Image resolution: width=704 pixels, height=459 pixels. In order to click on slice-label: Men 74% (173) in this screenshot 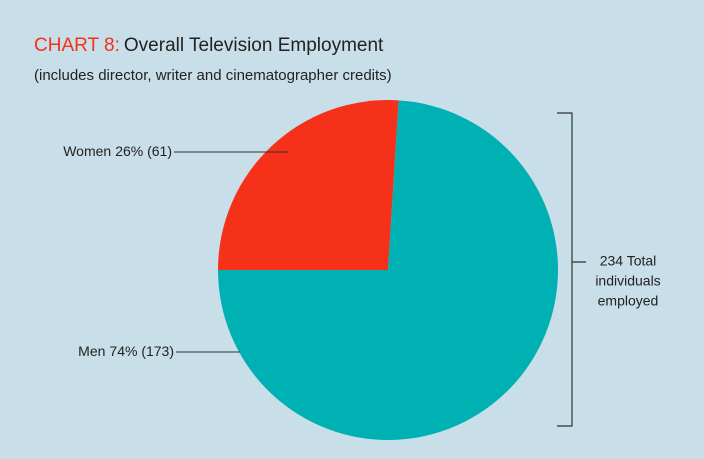, I will do `click(126, 351)`.